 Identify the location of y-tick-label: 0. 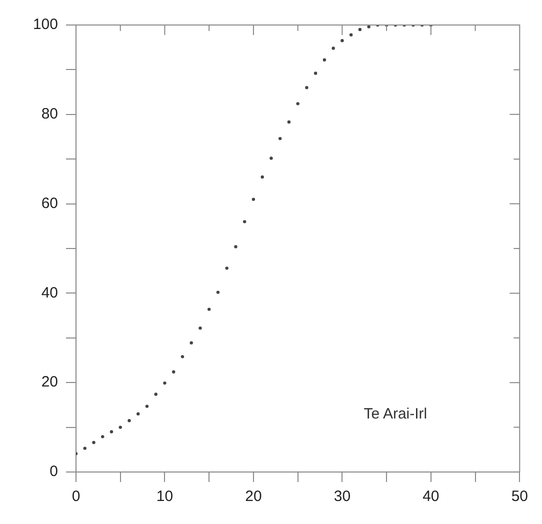
(54, 471).